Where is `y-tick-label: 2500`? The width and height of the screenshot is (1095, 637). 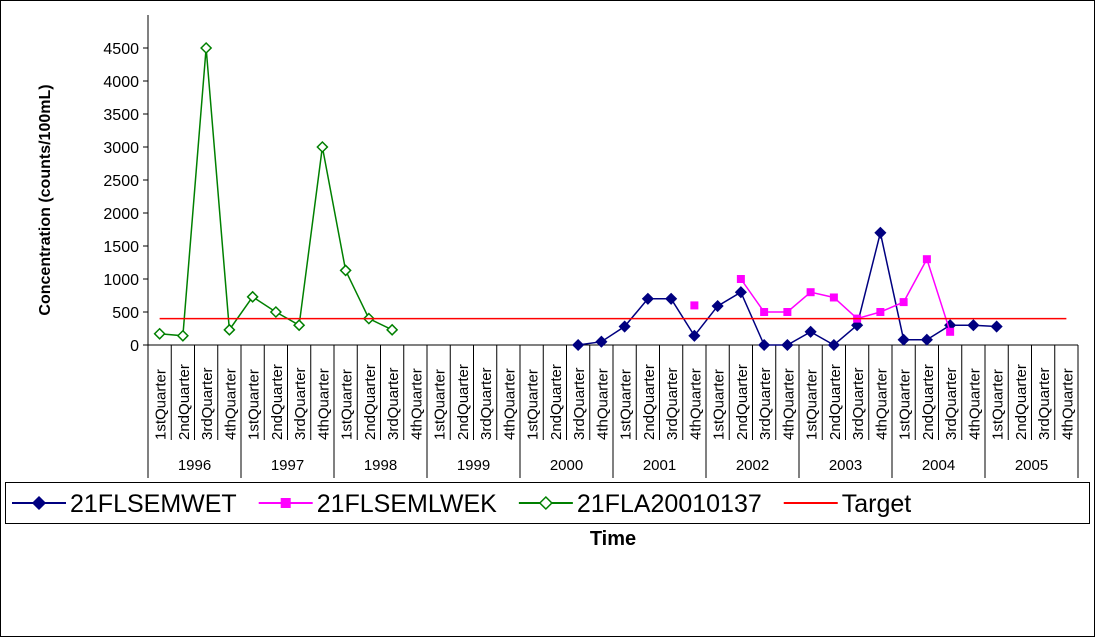 y-tick-label: 2500 is located at coordinates (121, 181).